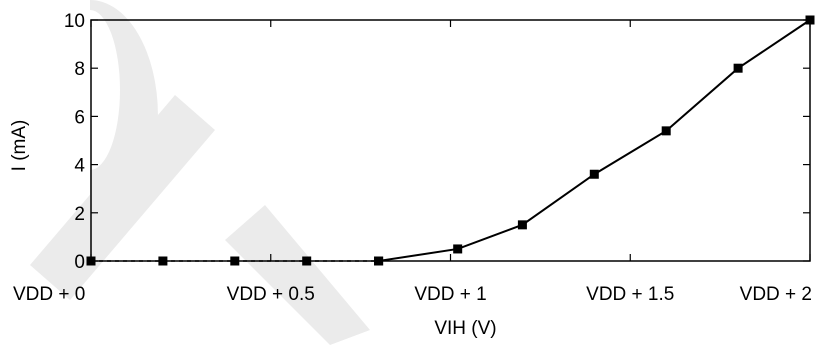 Image resolution: width=817 pixels, height=345 pixels. What do you see at coordinates (79, 214) in the screenshot?
I see `y-tick-label: 2` at bounding box center [79, 214].